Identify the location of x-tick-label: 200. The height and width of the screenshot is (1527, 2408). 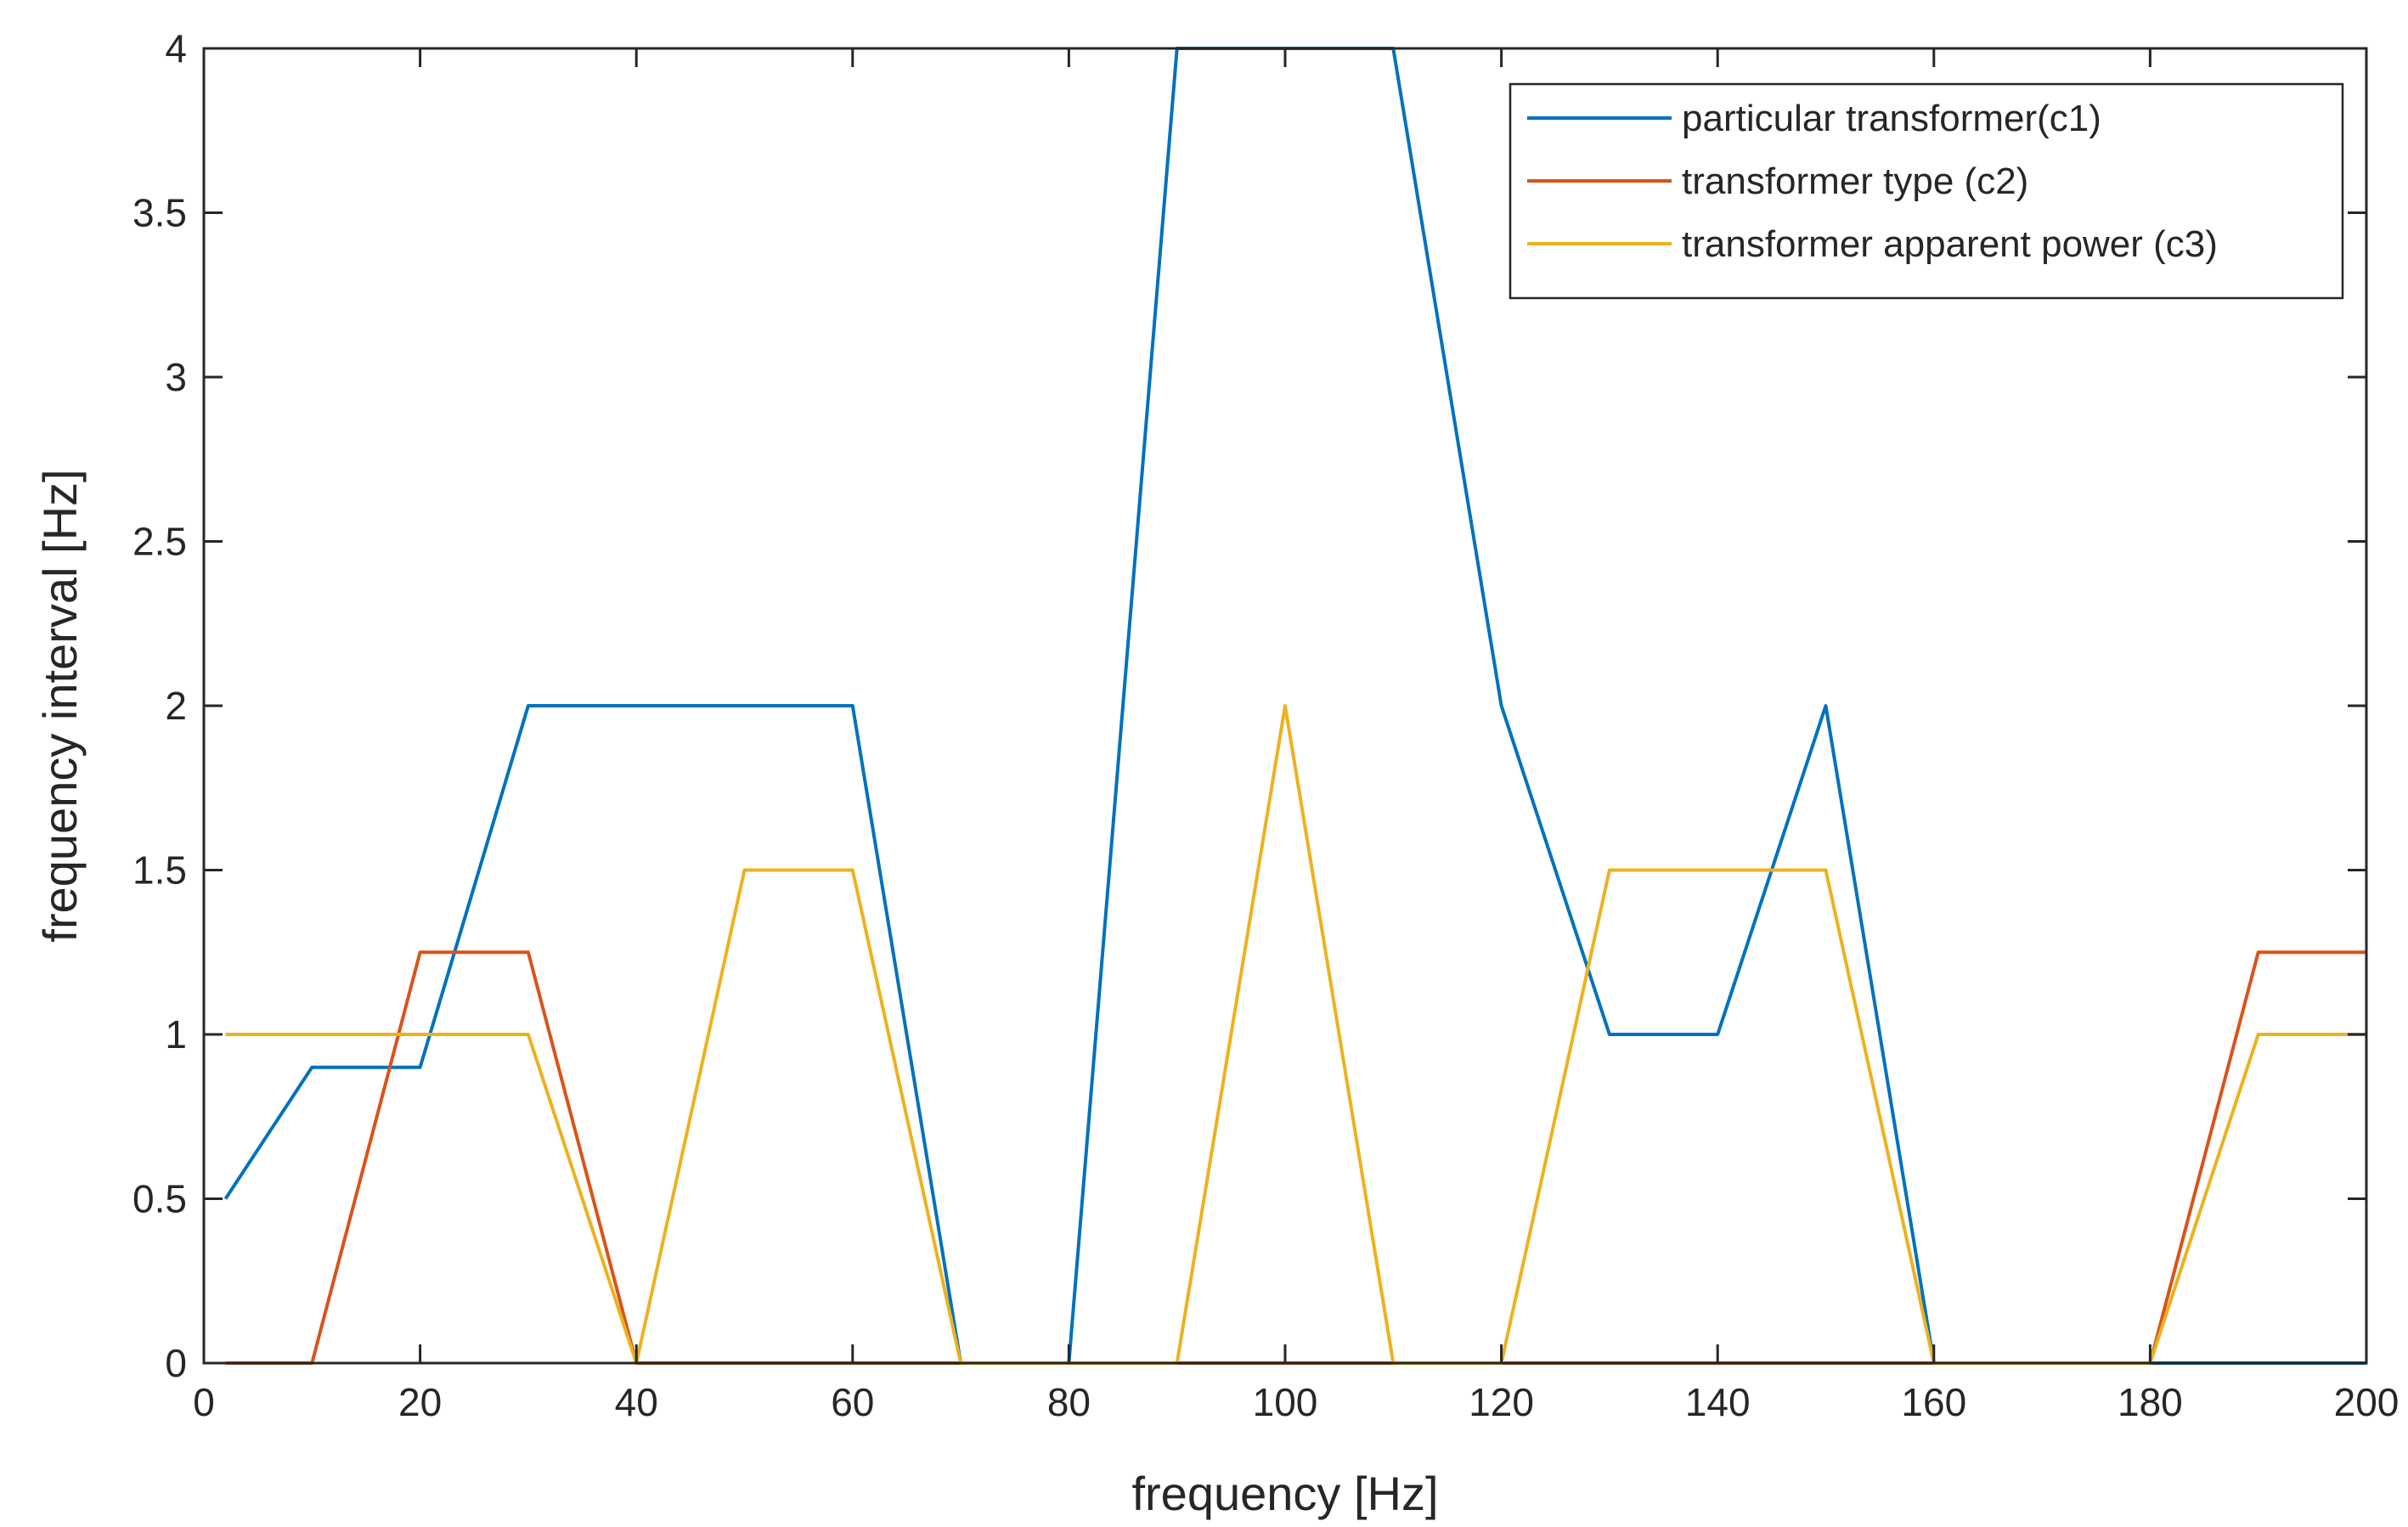
(2367, 1402).